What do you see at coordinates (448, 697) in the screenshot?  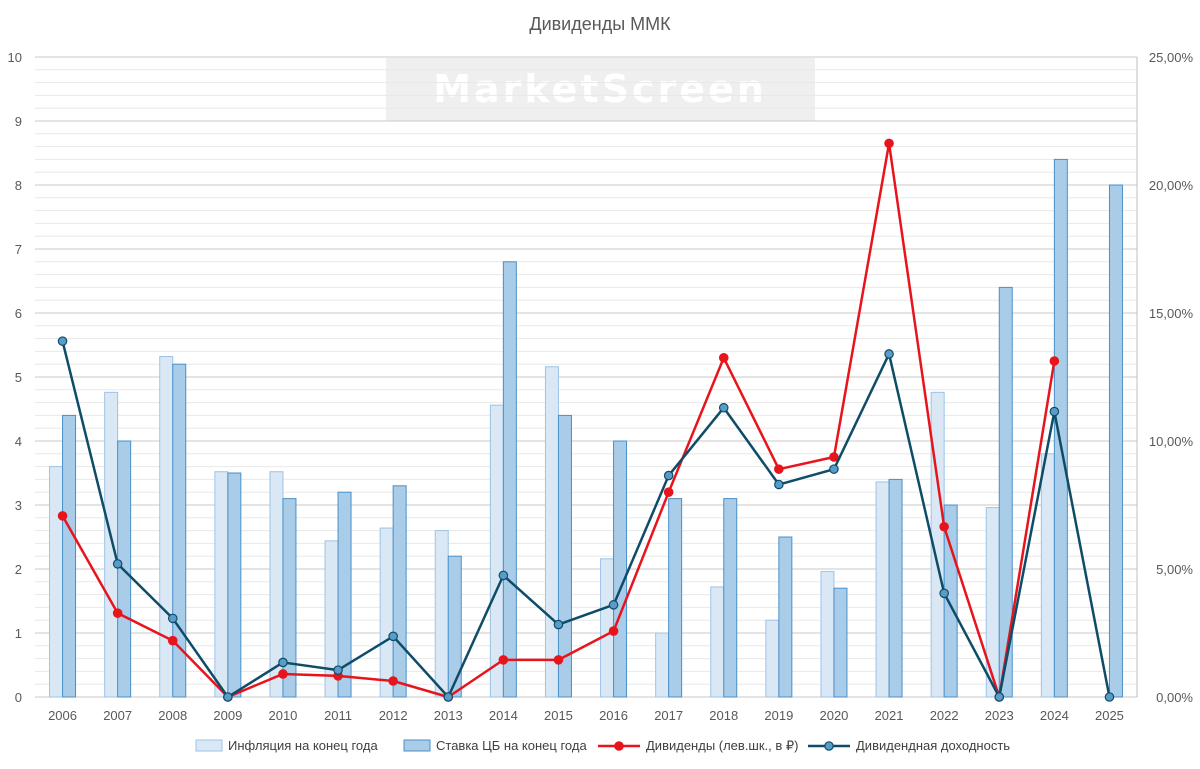 I see `point-dividend-yield-2013` at bounding box center [448, 697].